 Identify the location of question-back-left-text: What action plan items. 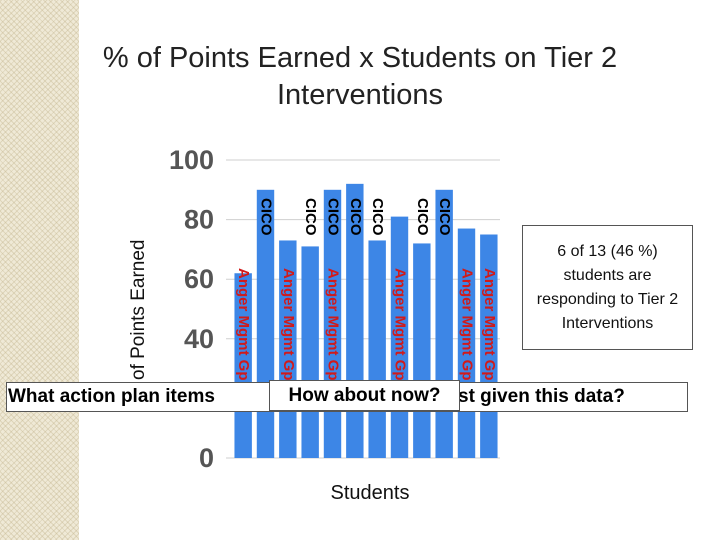
(111, 396).